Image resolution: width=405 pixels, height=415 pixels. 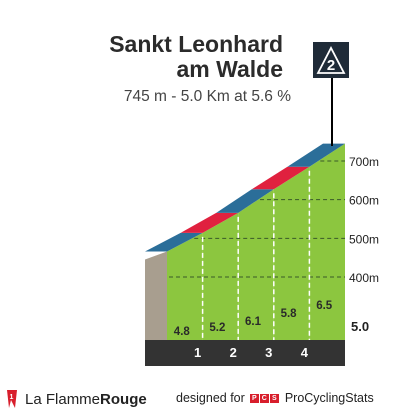 I want to click on pcs-logo-s: S, so click(x=274, y=398).